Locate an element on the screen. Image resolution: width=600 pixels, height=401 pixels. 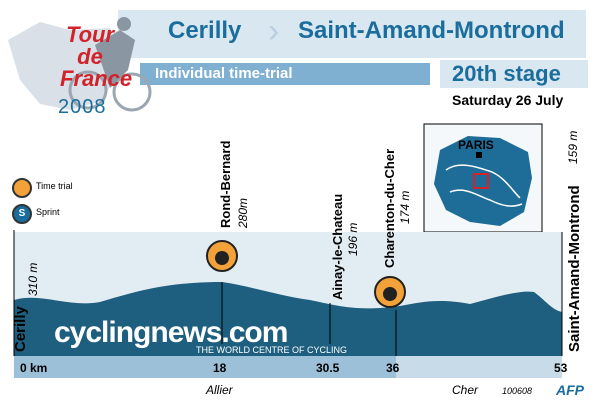
header-band is located at coordinates (352, 34).